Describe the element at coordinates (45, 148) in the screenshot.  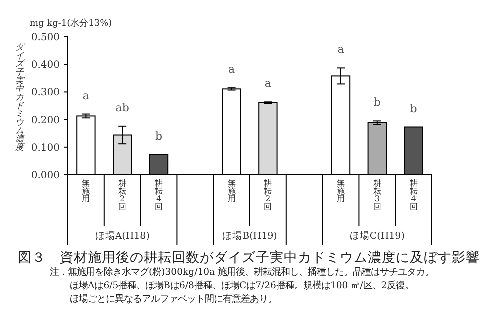
I see `y-tick-label: 0.100` at that location.